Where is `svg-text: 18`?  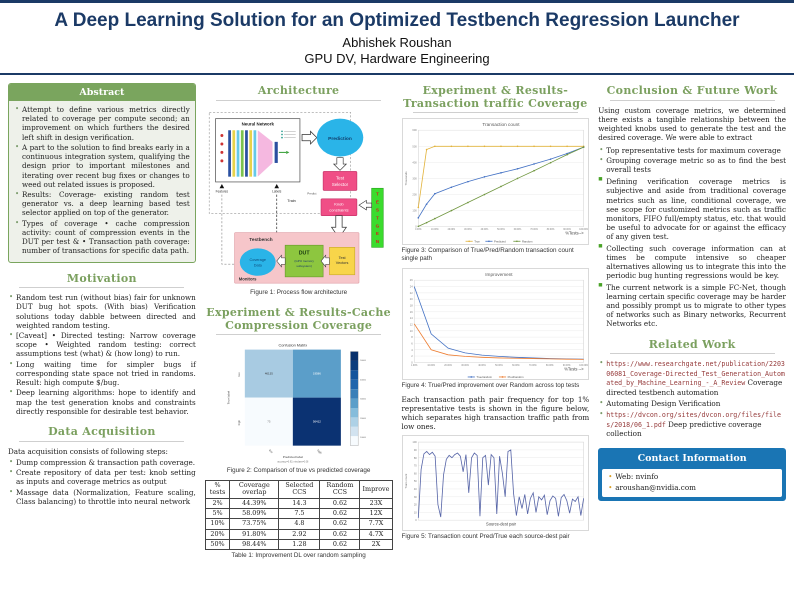
svg-text: 18 is located at coordinates (410, 305).